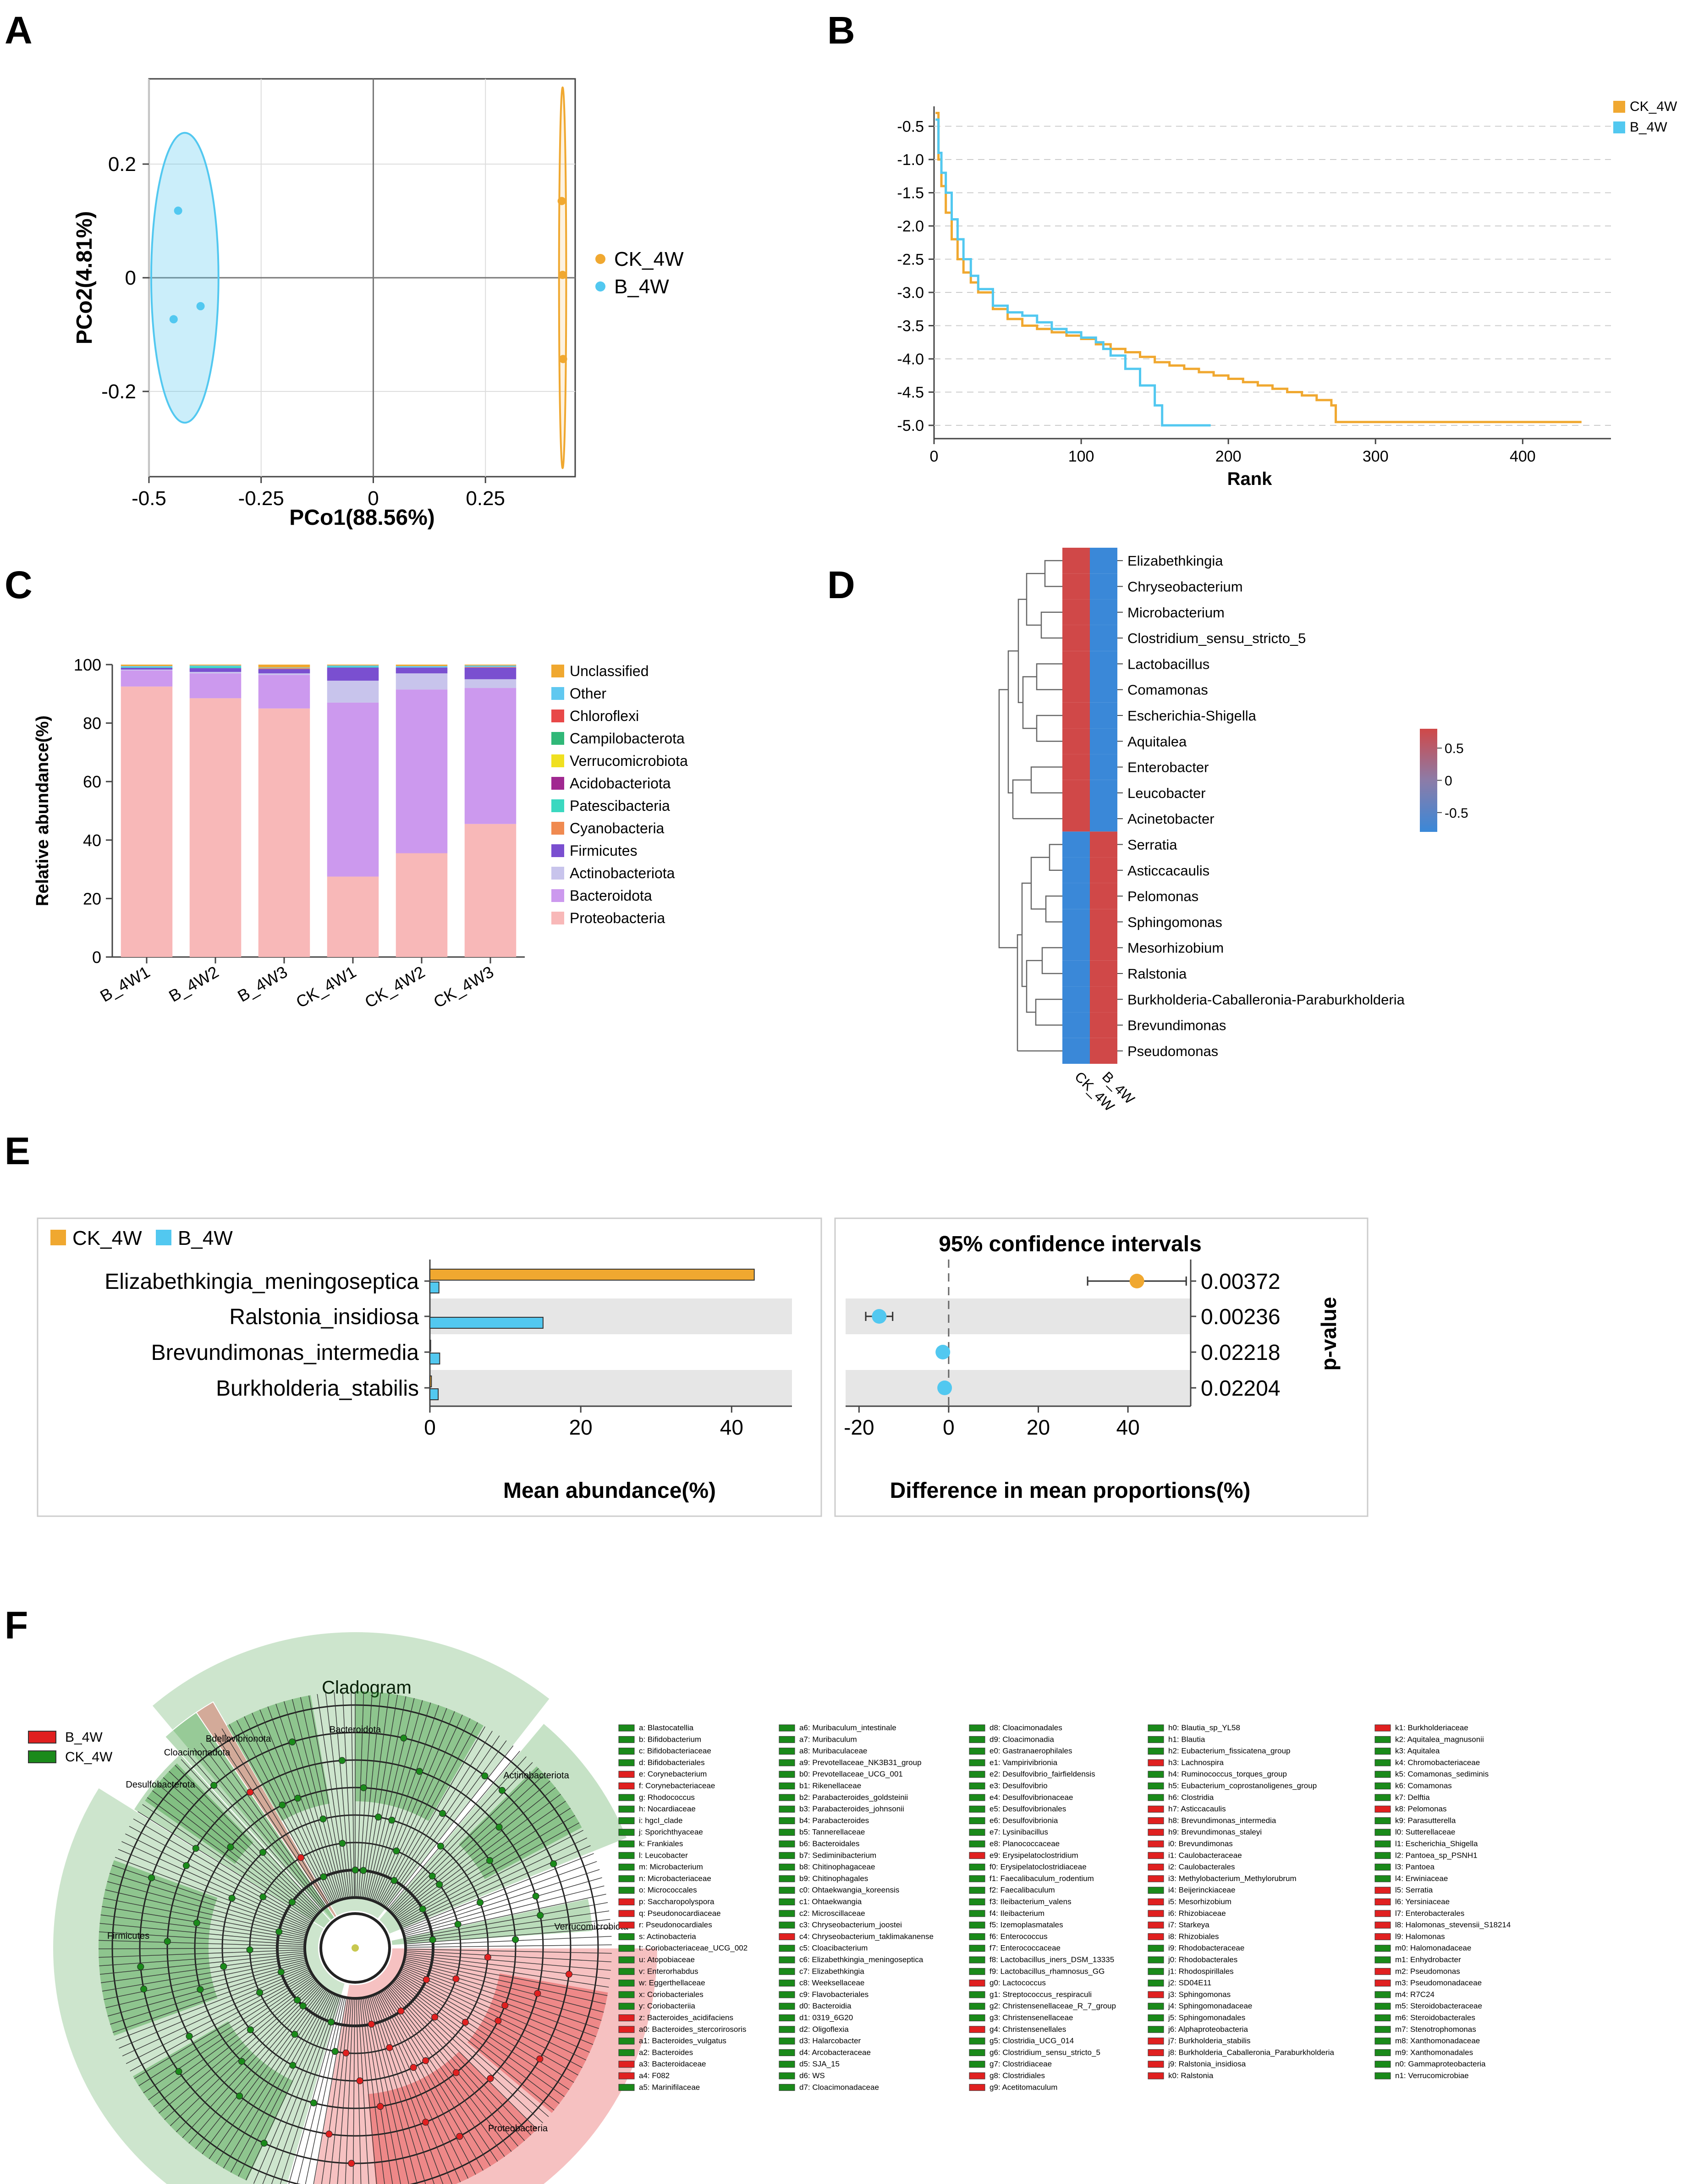  What do you see at coordinates (561, 201) in the screenshot?
I see `sample-point` at bounding box center [561, 201].